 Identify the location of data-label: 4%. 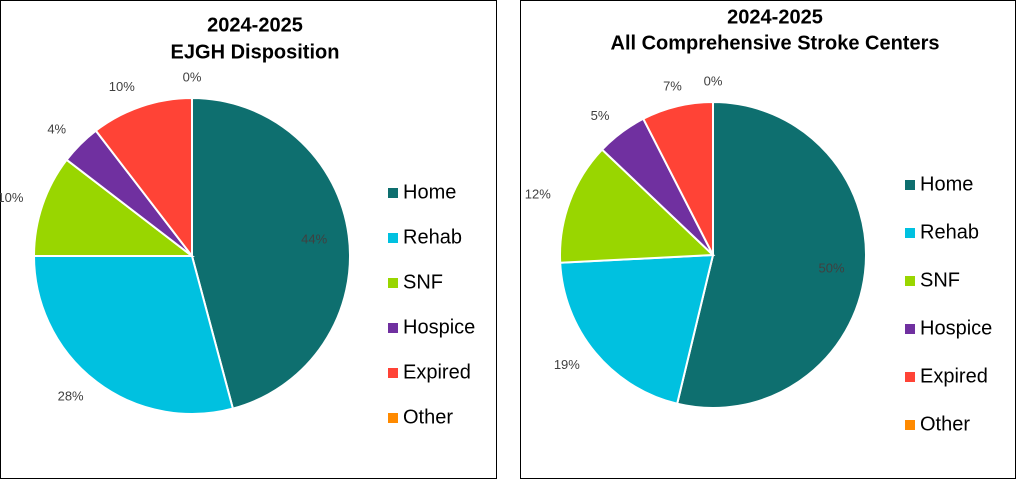
(56, 129).